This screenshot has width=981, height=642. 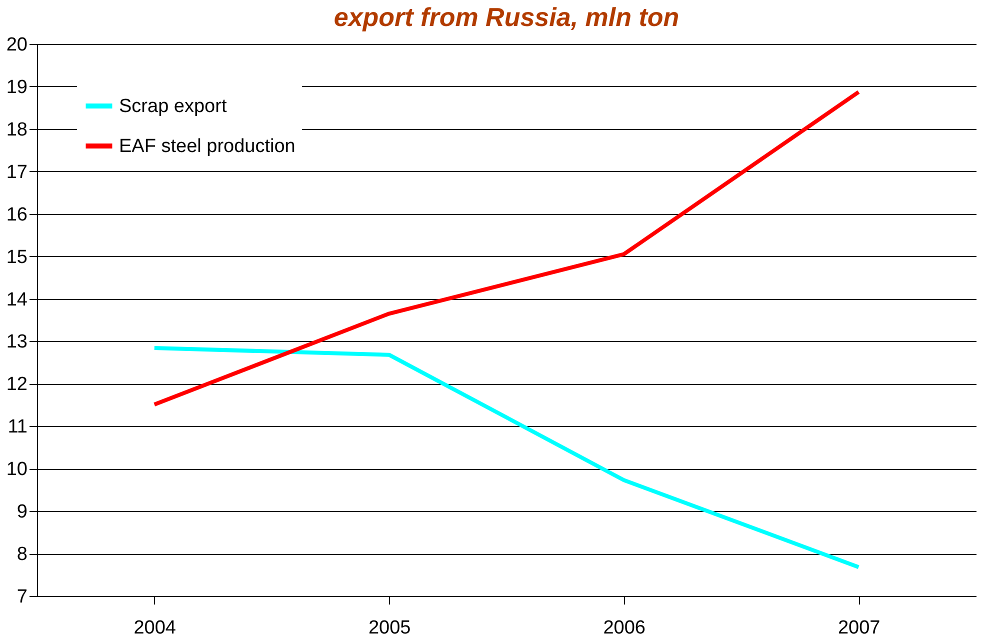 I want to click on y-tick-label: 12, so click(x=17, y=385).